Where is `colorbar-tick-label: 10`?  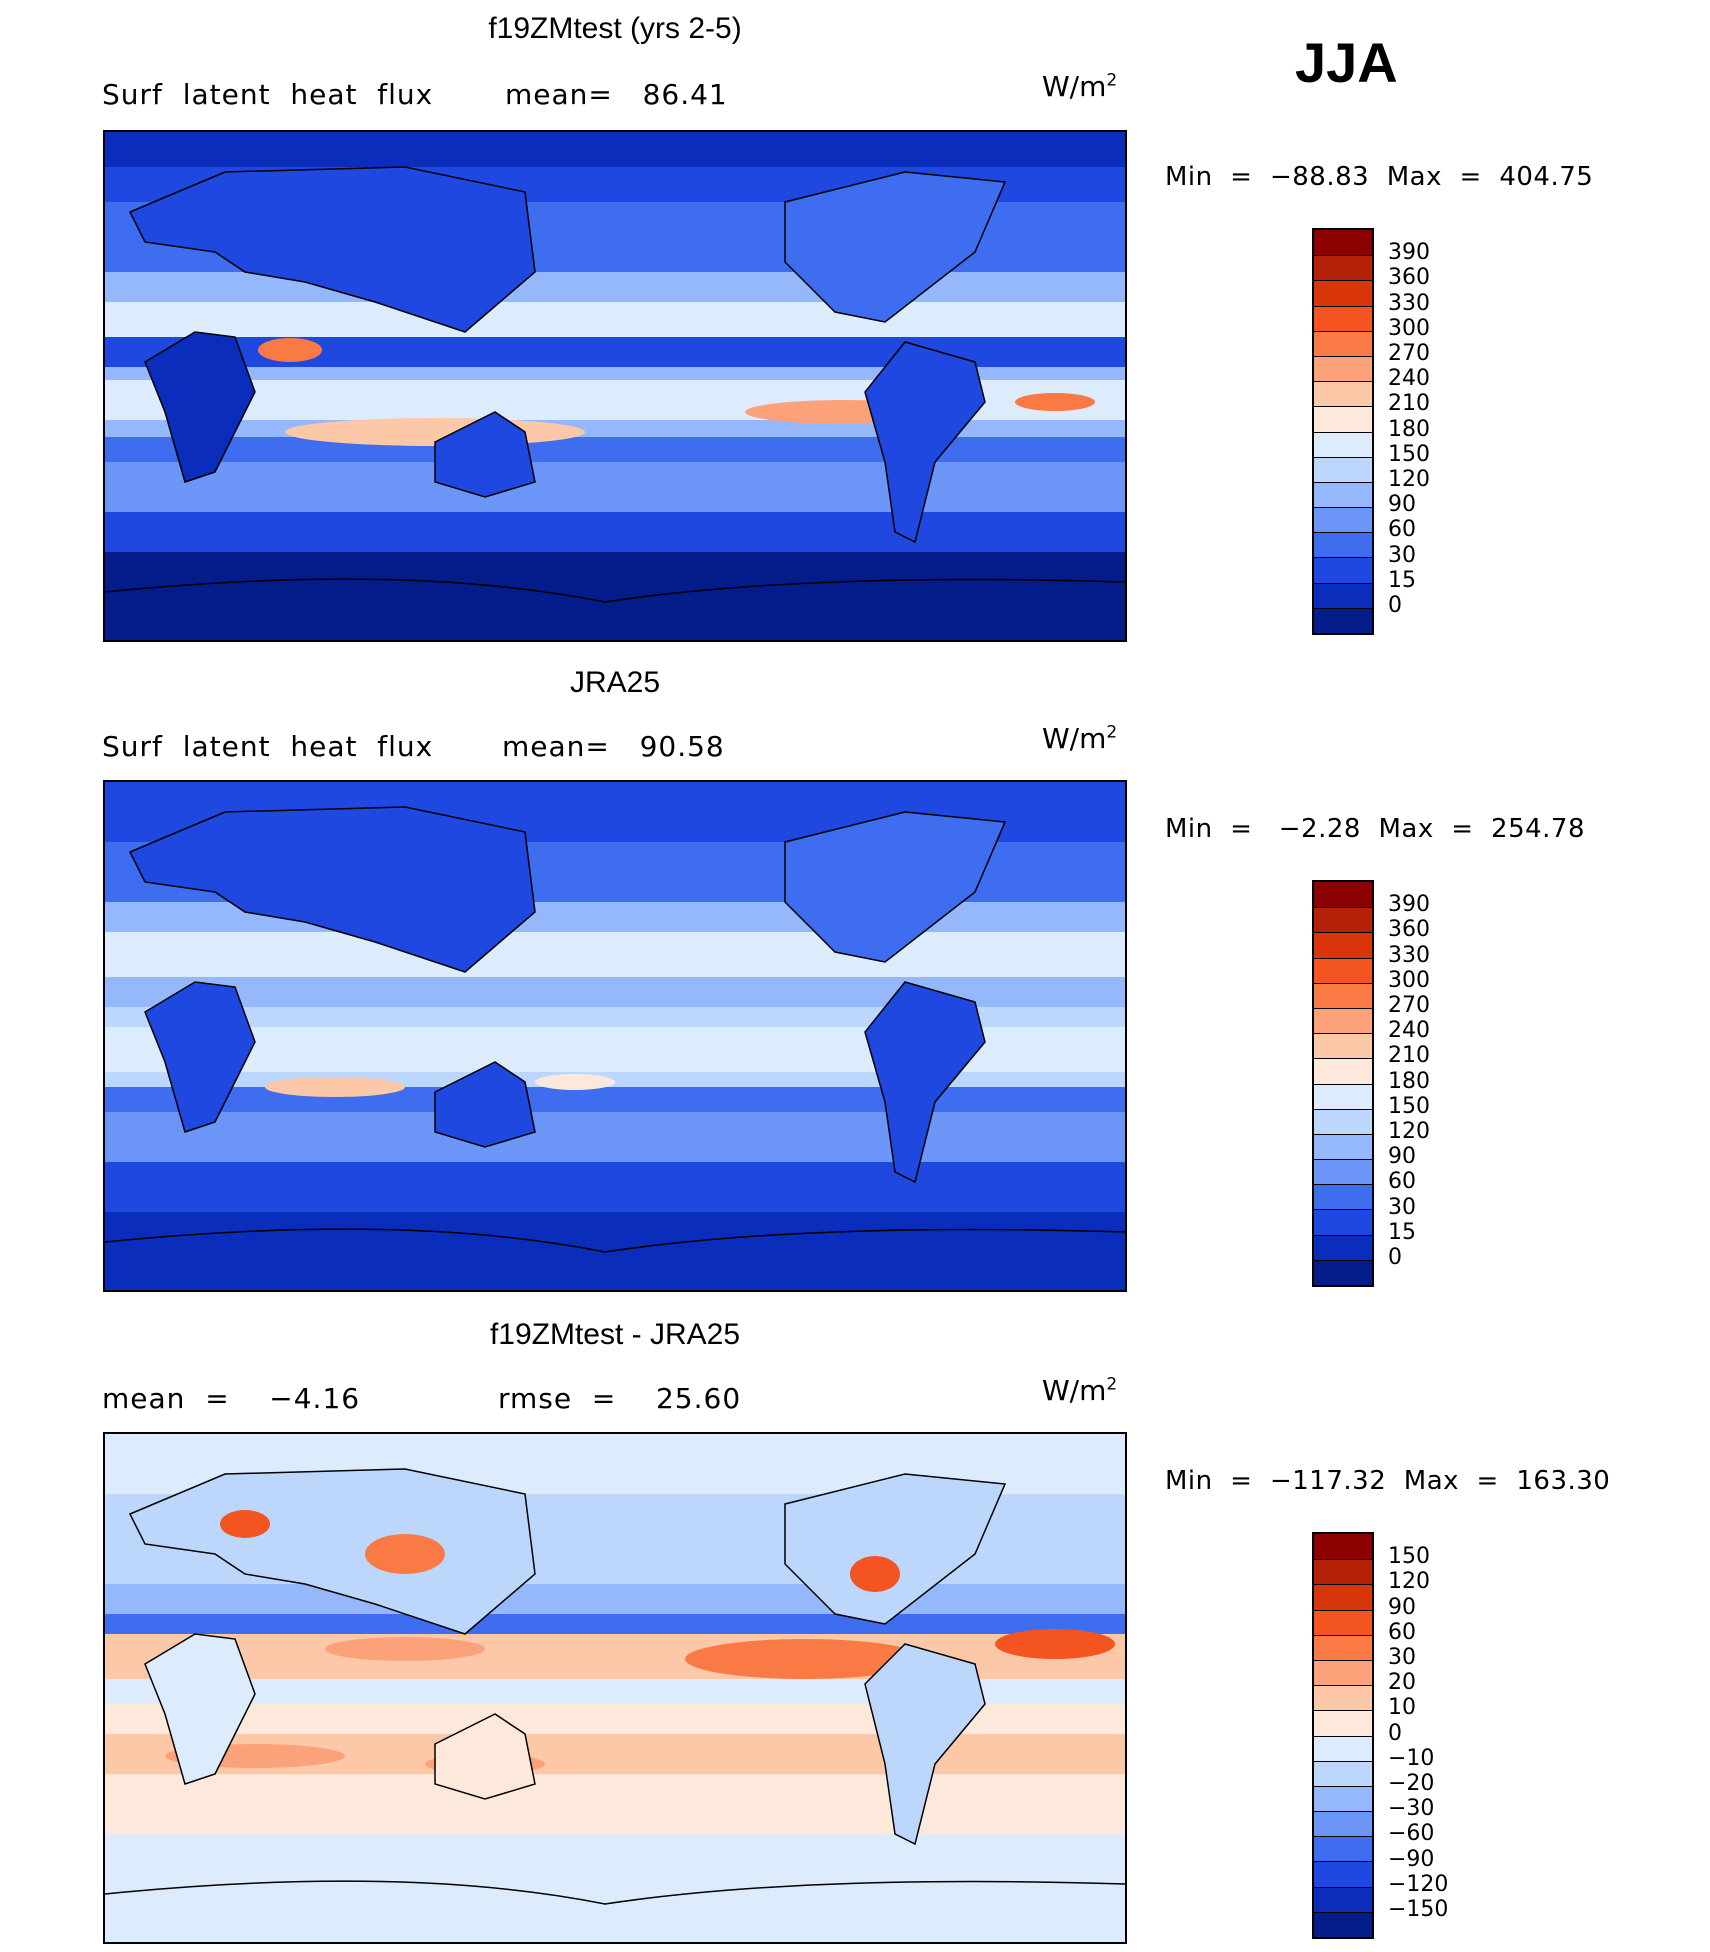
colorbar-tick-label: 10 is located at coordinates (1402, 1708).